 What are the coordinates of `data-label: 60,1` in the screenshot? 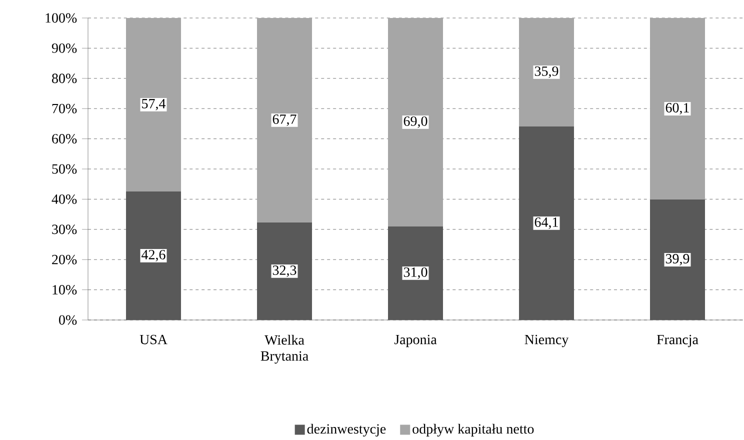 It's located at (677, 109).